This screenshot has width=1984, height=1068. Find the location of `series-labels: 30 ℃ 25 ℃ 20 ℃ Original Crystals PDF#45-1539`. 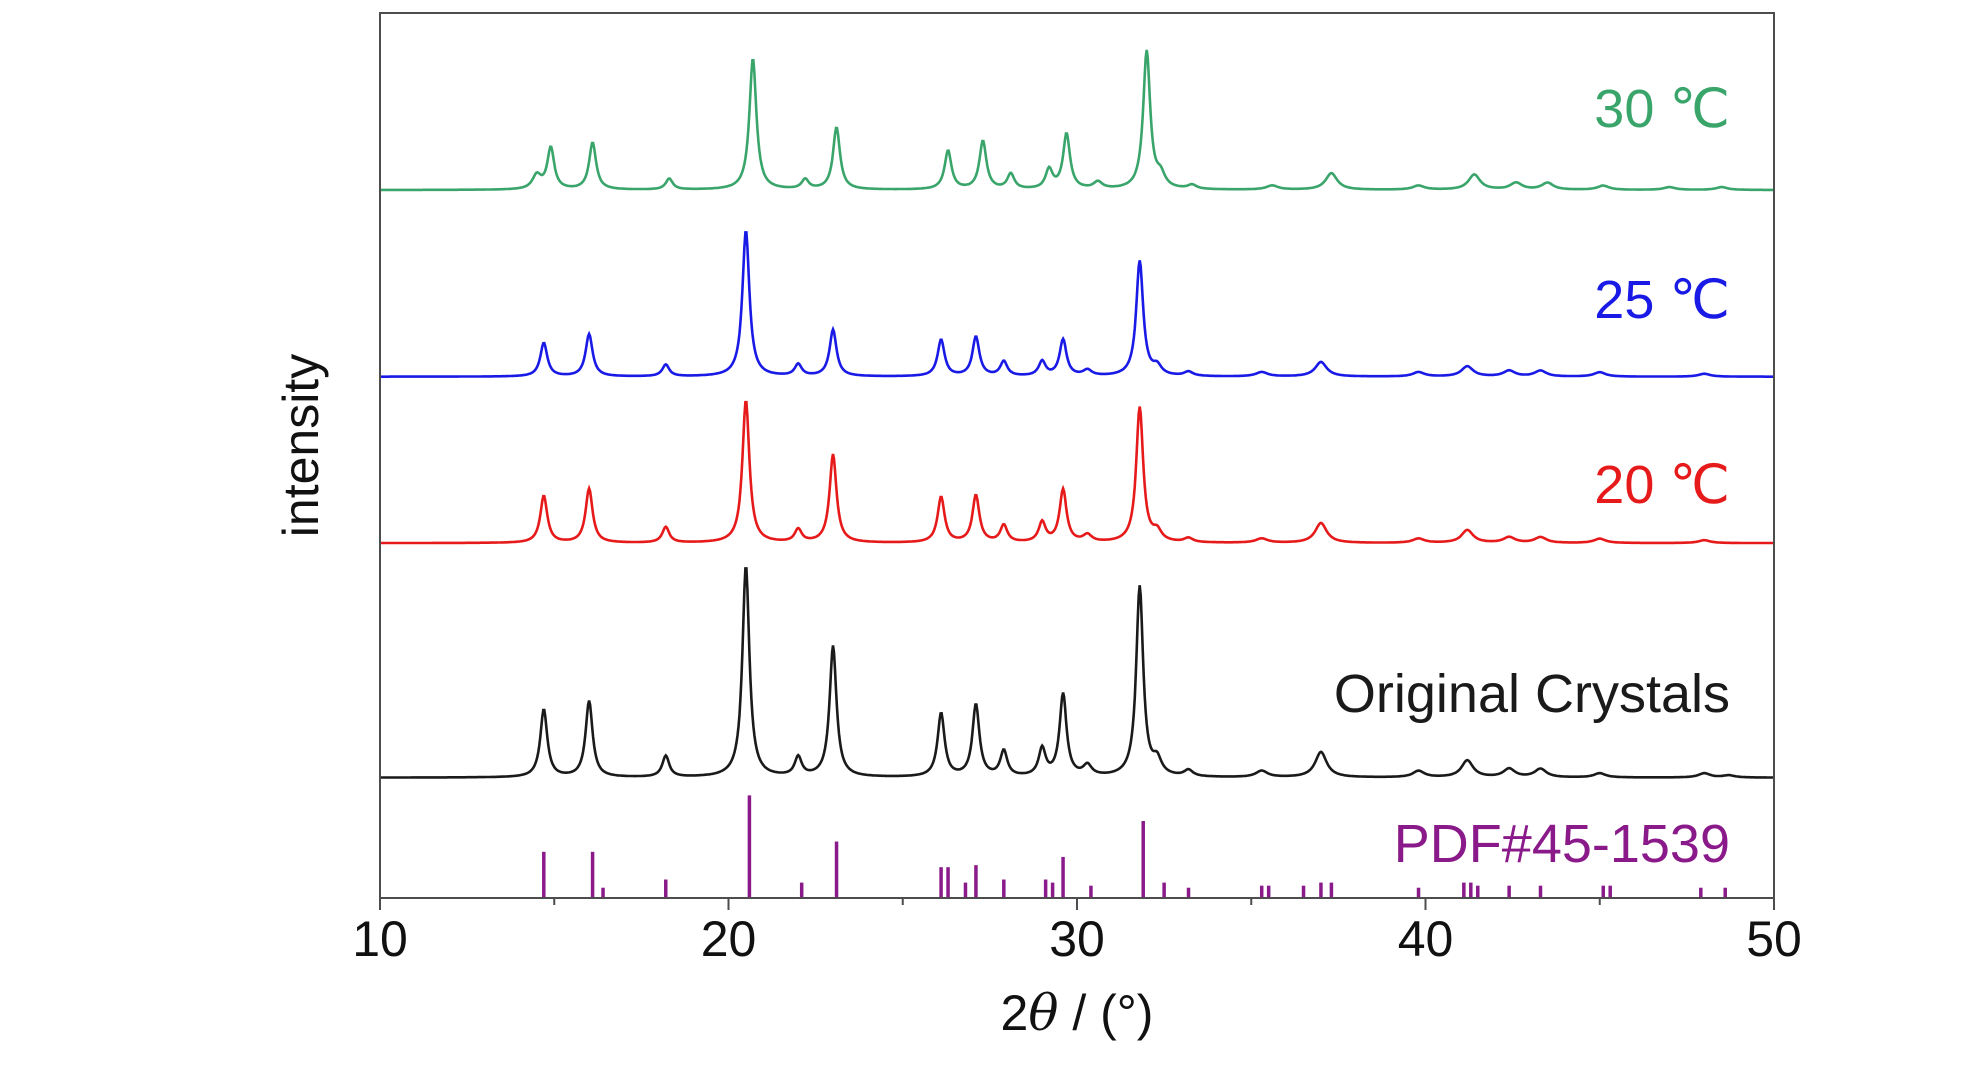

series-labels: 30 ℃ 25 ℃ 20 ℃ Original Crystals PDF#45-1539 is located at coordinates (1532, 476).